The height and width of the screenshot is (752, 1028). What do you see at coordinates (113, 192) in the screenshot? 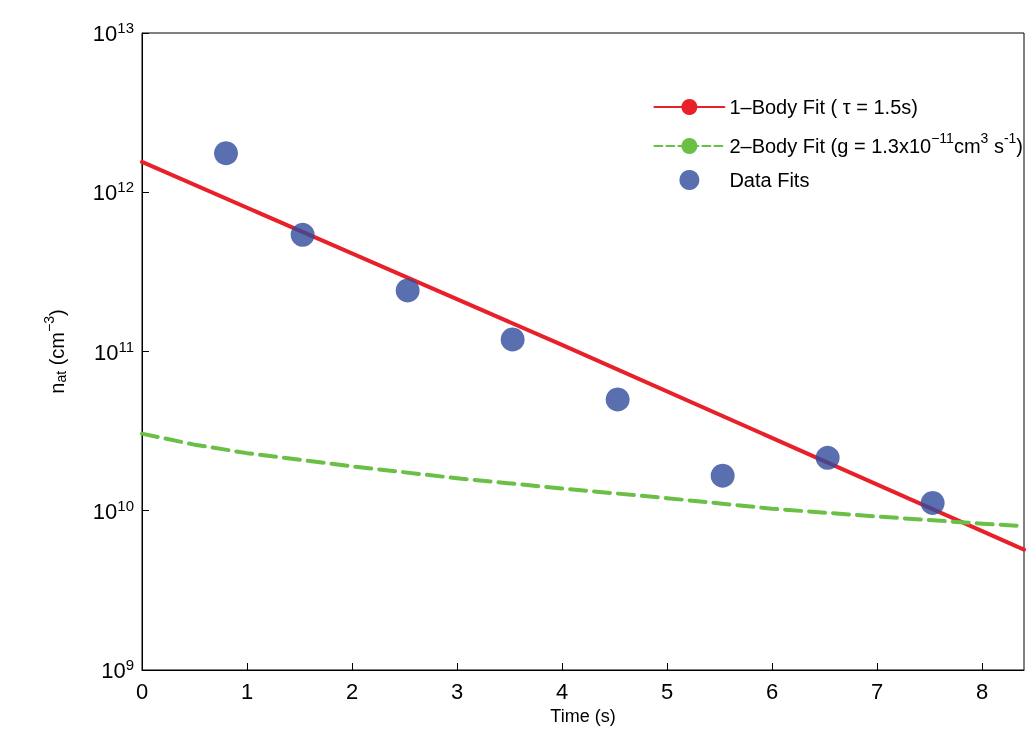
I see `y-tick-label: 10$^{12}$` at bounding box center [113, 192].